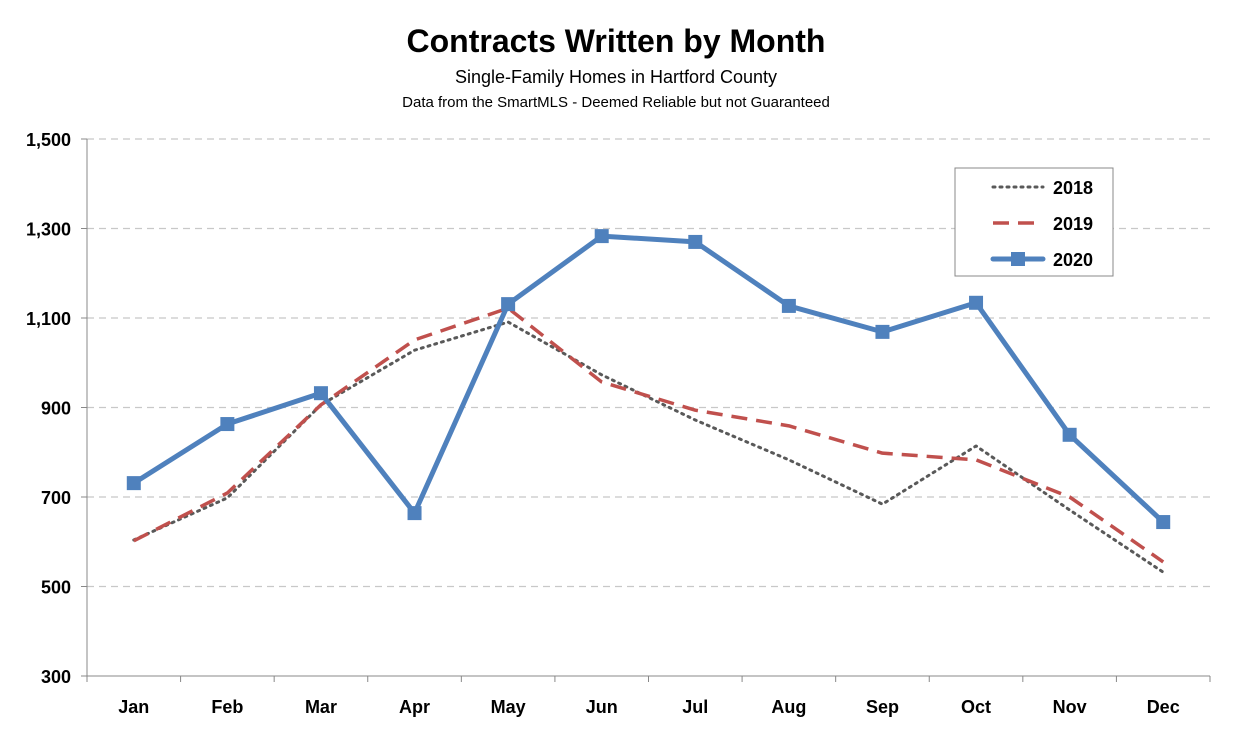  Describe the element at coordinates (616, 77) in the screenshot. I see `chart-subtitle: Single-Family Homes in Hartford County` at that location.